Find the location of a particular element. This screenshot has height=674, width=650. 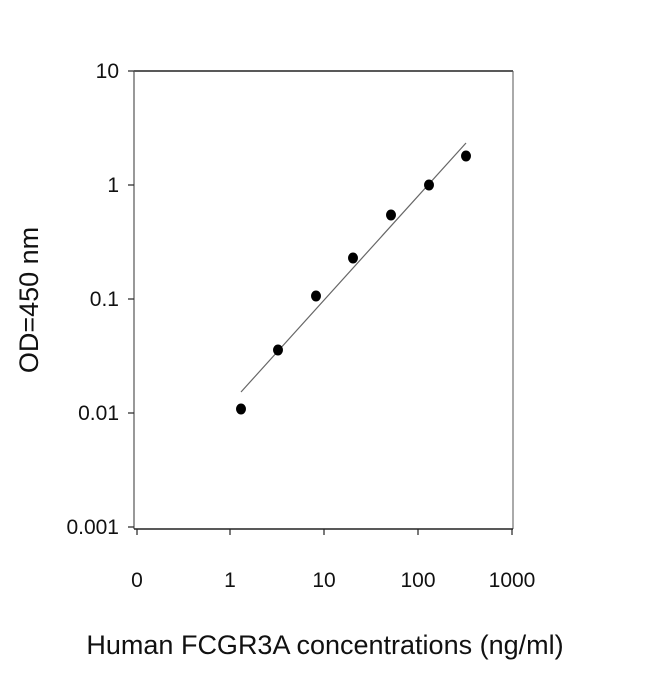

x-tick-label: 10 is located at coordinates (323, 580).